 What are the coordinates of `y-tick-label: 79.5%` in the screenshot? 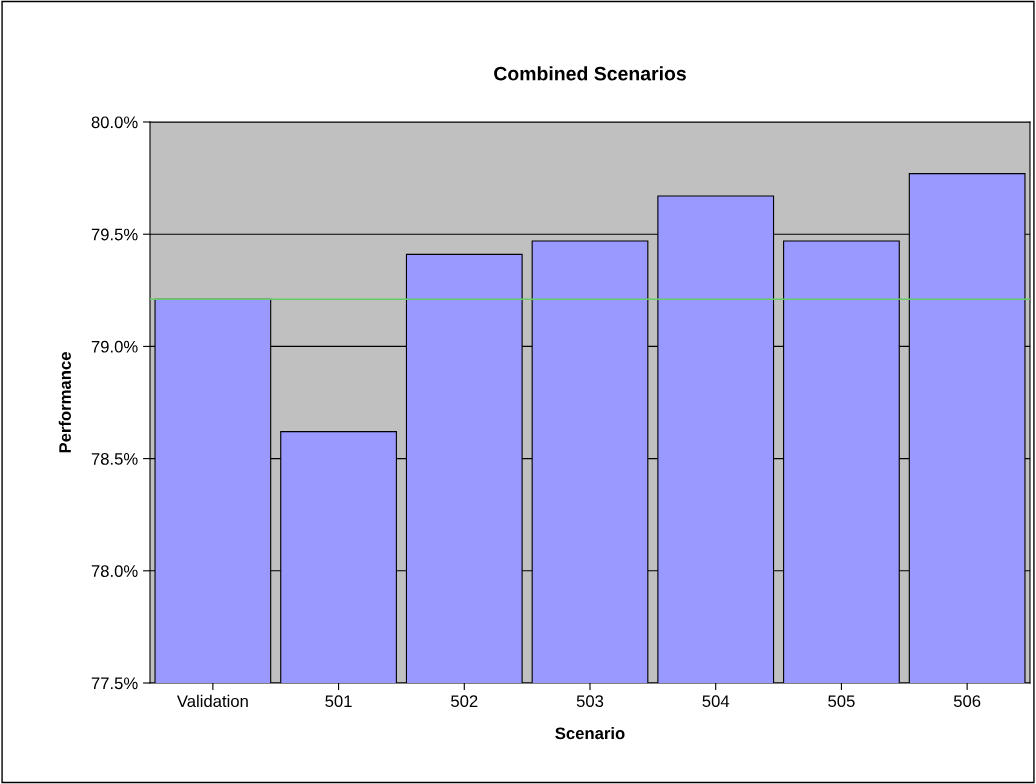 It's located at (114, 234).